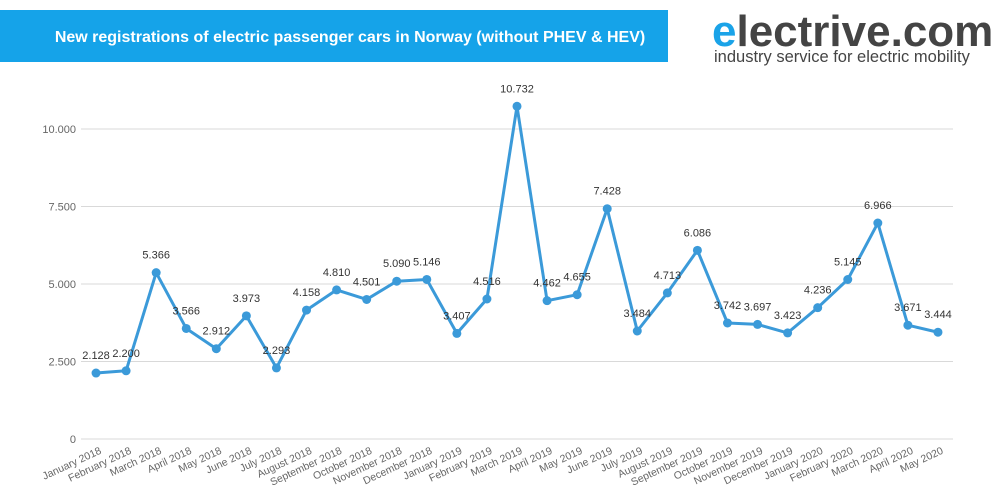 Image resolution: width=1000 pixels, height=500 pixels. I want to click on data-label: 10.732, so click(517, 89).